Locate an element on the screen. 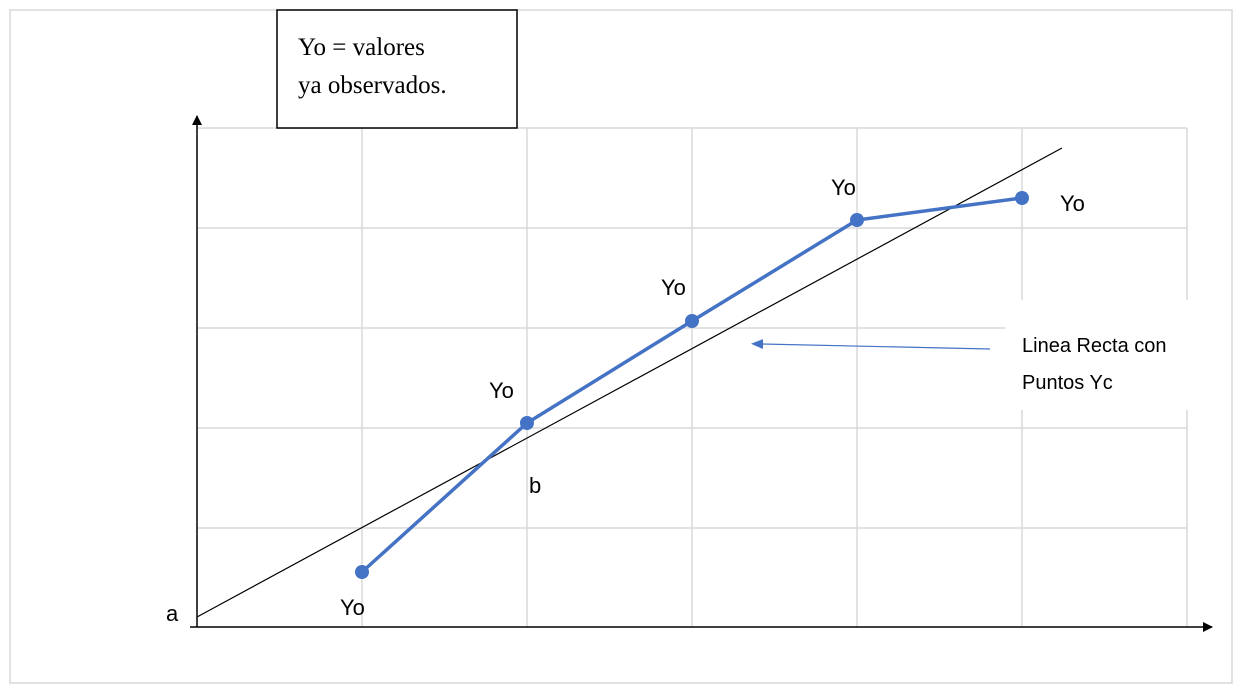 This screenshot has width=1242, height=693. slope-label: b is located at coordinates (535, 485).